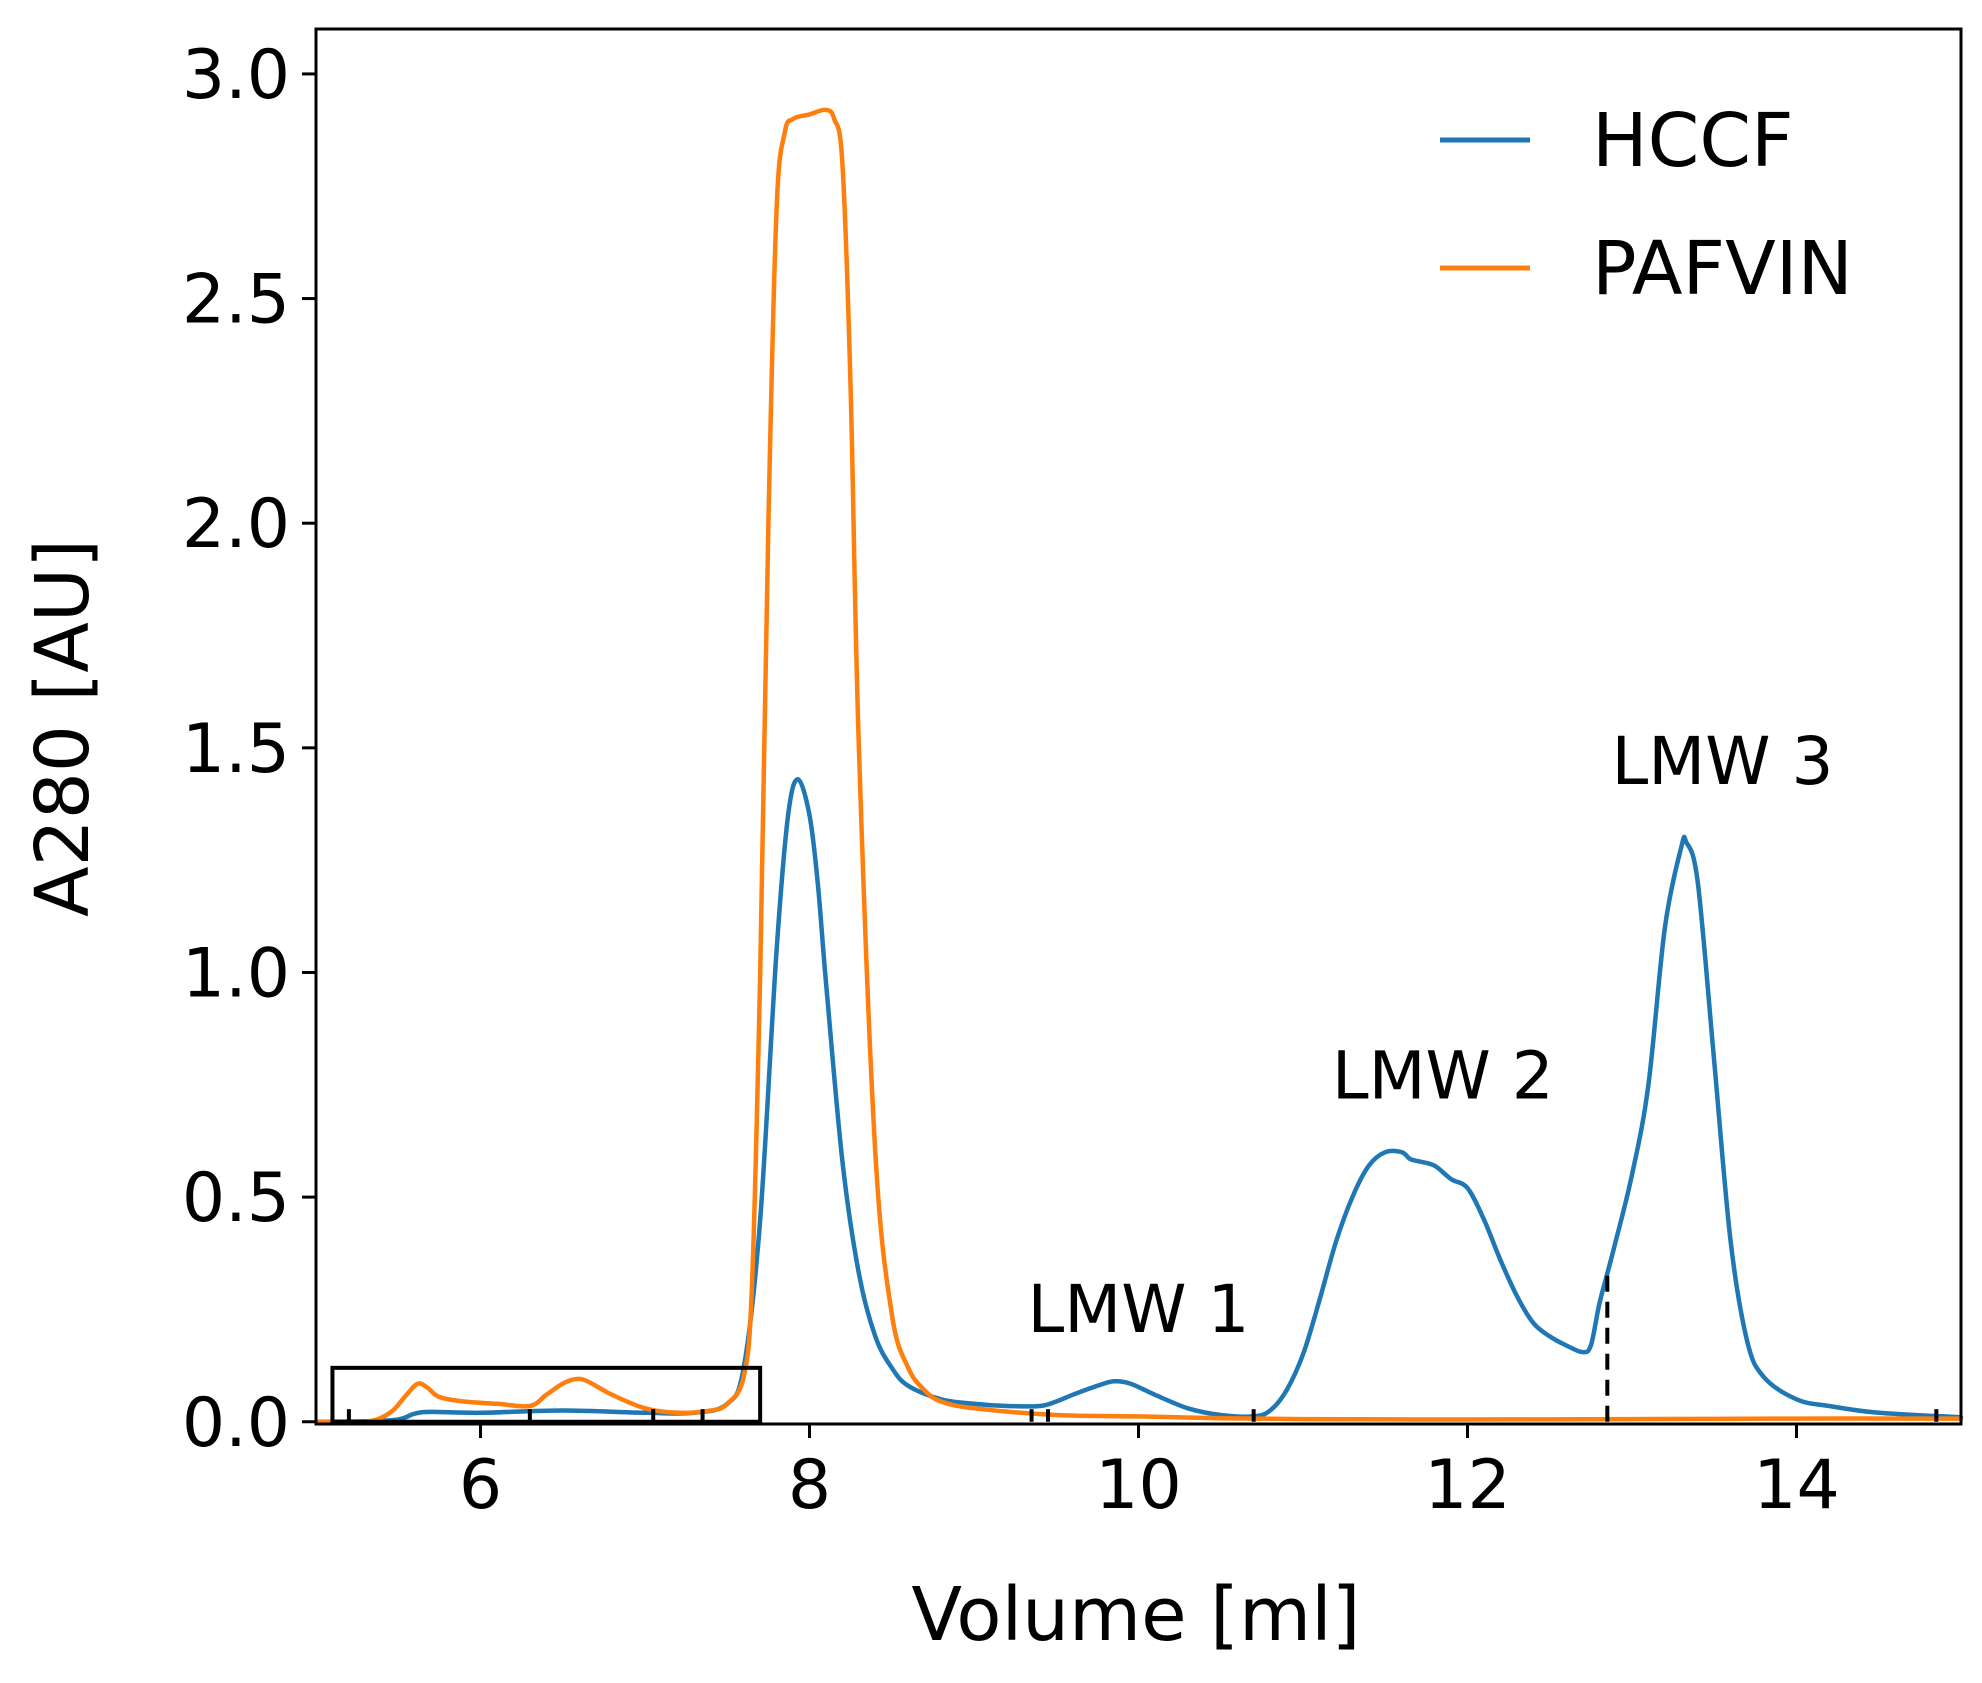 This screenshot has width=1982, height=1683. Describe the element at coordinates (1443, 1075) in the screenshot. I see `peak-annotation: LMW 2` at that location.